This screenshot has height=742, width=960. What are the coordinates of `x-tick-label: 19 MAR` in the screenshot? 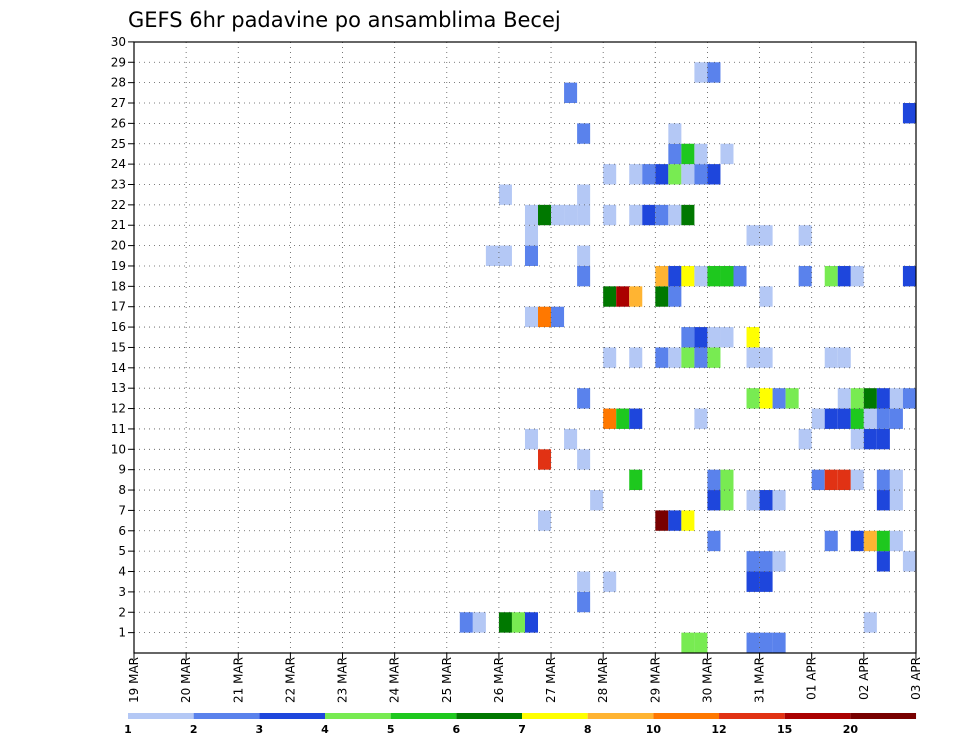 It's located at (134, 680).